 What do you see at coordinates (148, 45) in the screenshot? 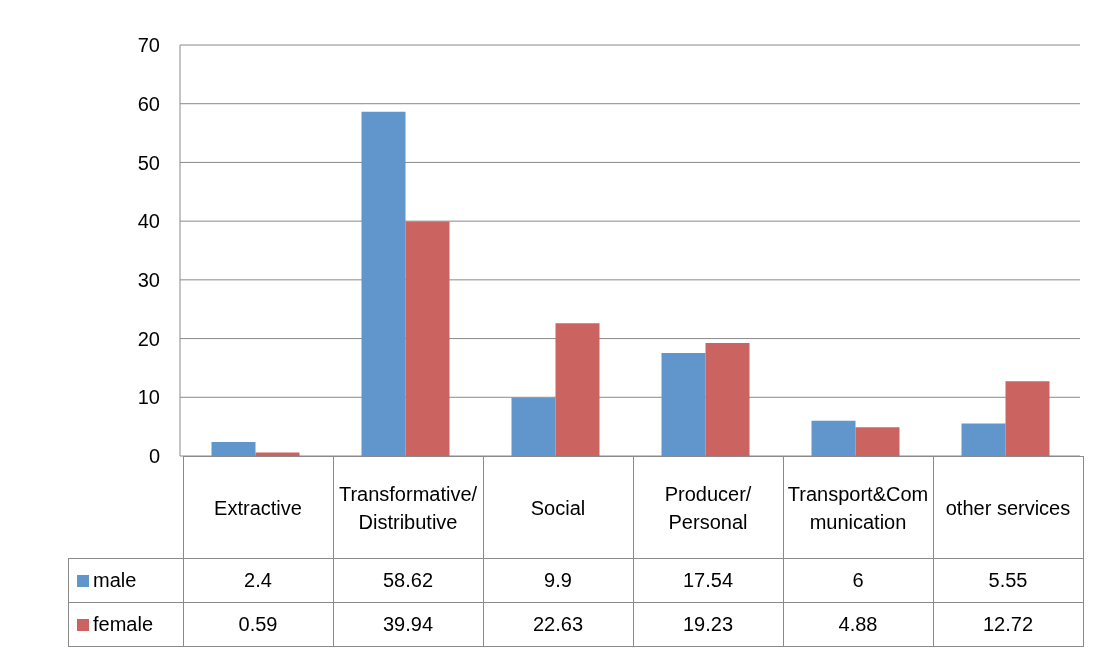
I see `y-tick-label: 70` at bounding box center [148, 45].